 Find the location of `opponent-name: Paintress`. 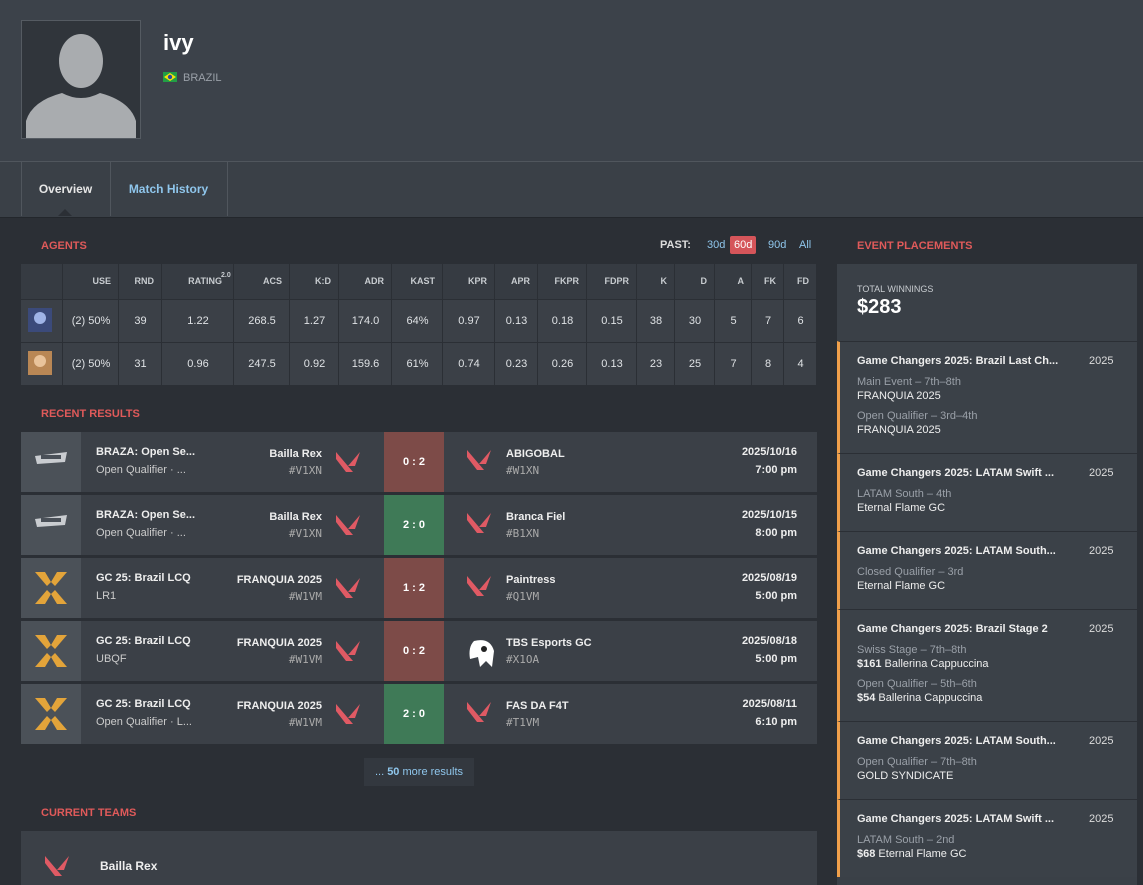

opponent-name: Paintress is located at coordinates (531, 580).